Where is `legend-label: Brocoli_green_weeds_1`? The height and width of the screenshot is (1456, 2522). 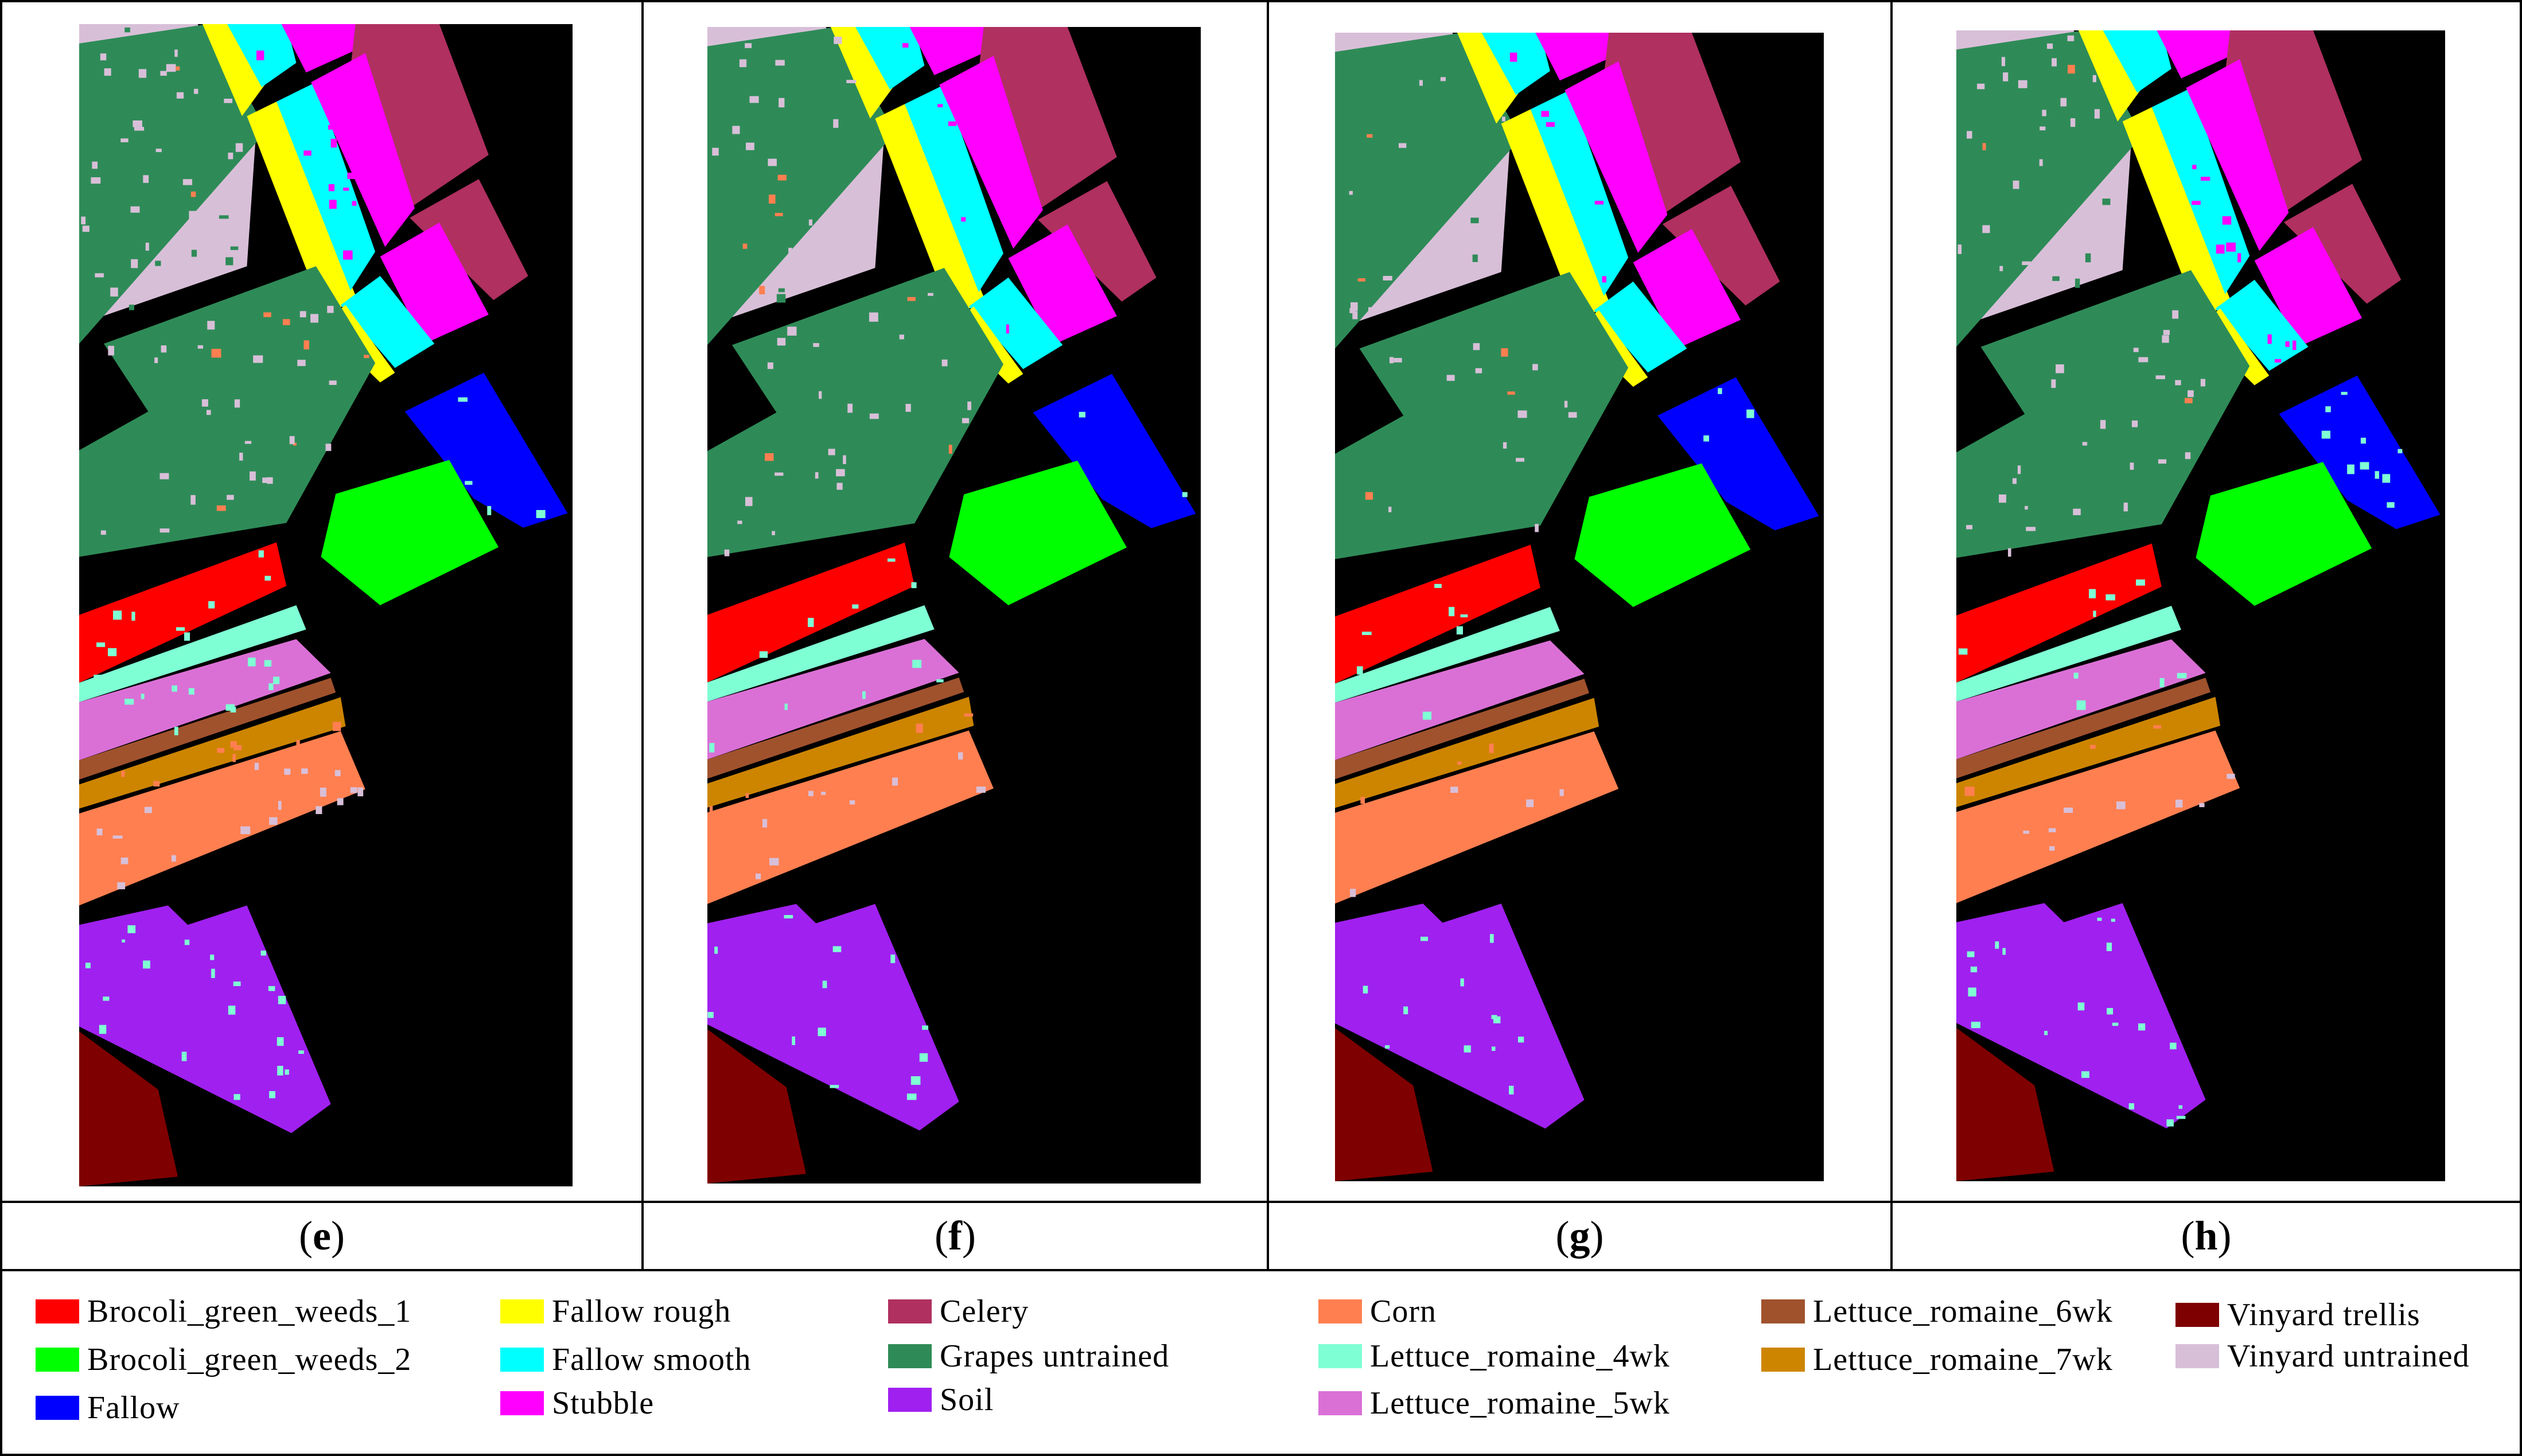 legend-label: Brocoli_green_weeds_1 is located at coordinates (249, 1312).